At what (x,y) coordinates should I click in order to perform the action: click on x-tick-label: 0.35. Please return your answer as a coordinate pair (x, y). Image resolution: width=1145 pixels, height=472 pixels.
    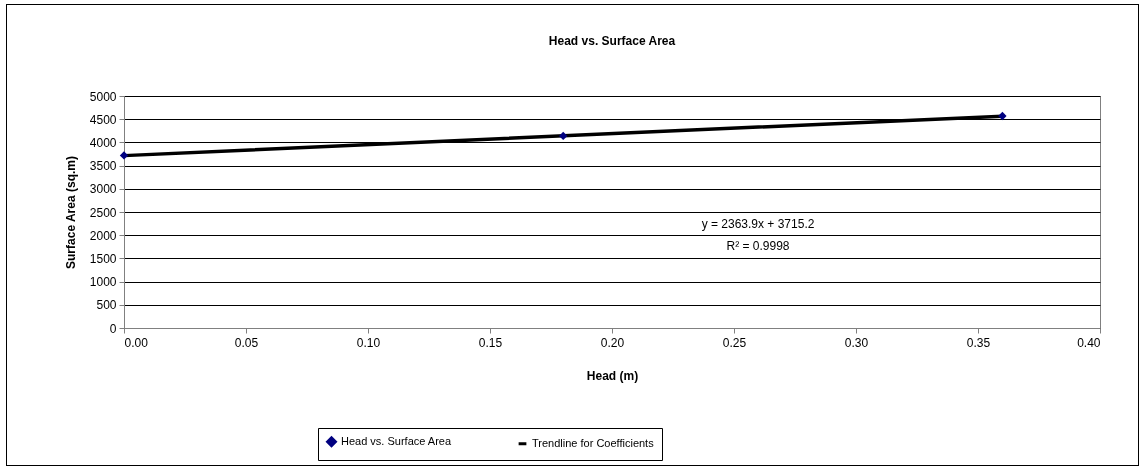
    Looking at the image, I should click on (978, 342).